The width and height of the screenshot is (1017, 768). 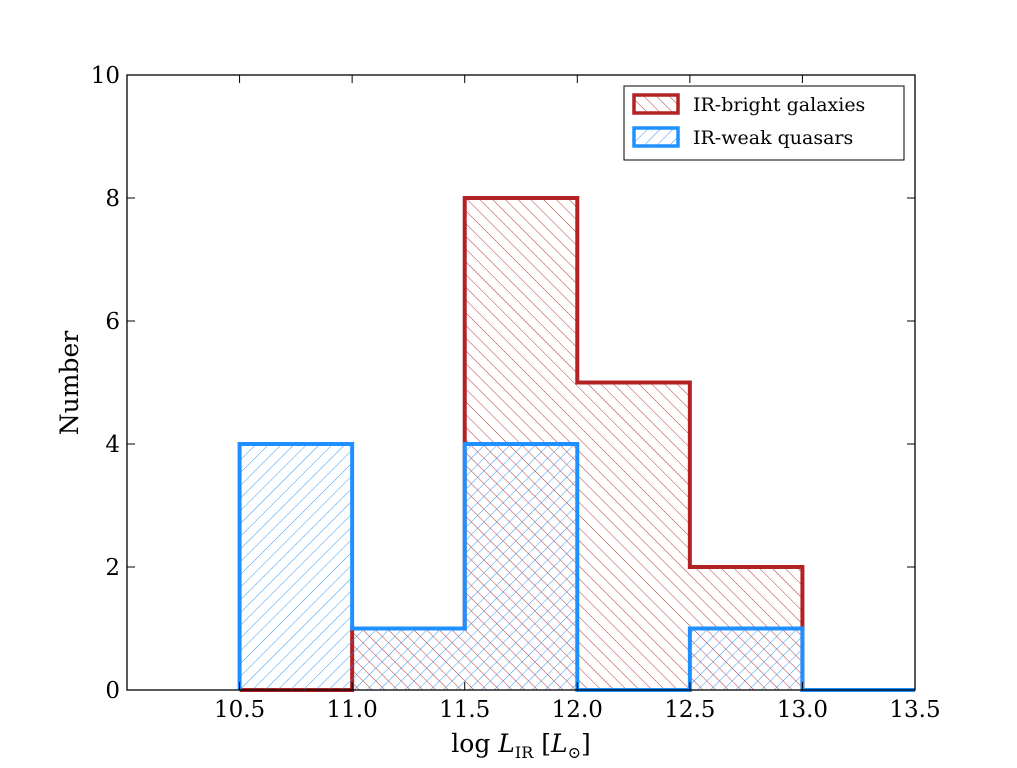 What do you see at coordinates (520, 745) in the screenshot?
I see `x-axis-label: log LIR [L⊙]` at bounding box center [520, 745].